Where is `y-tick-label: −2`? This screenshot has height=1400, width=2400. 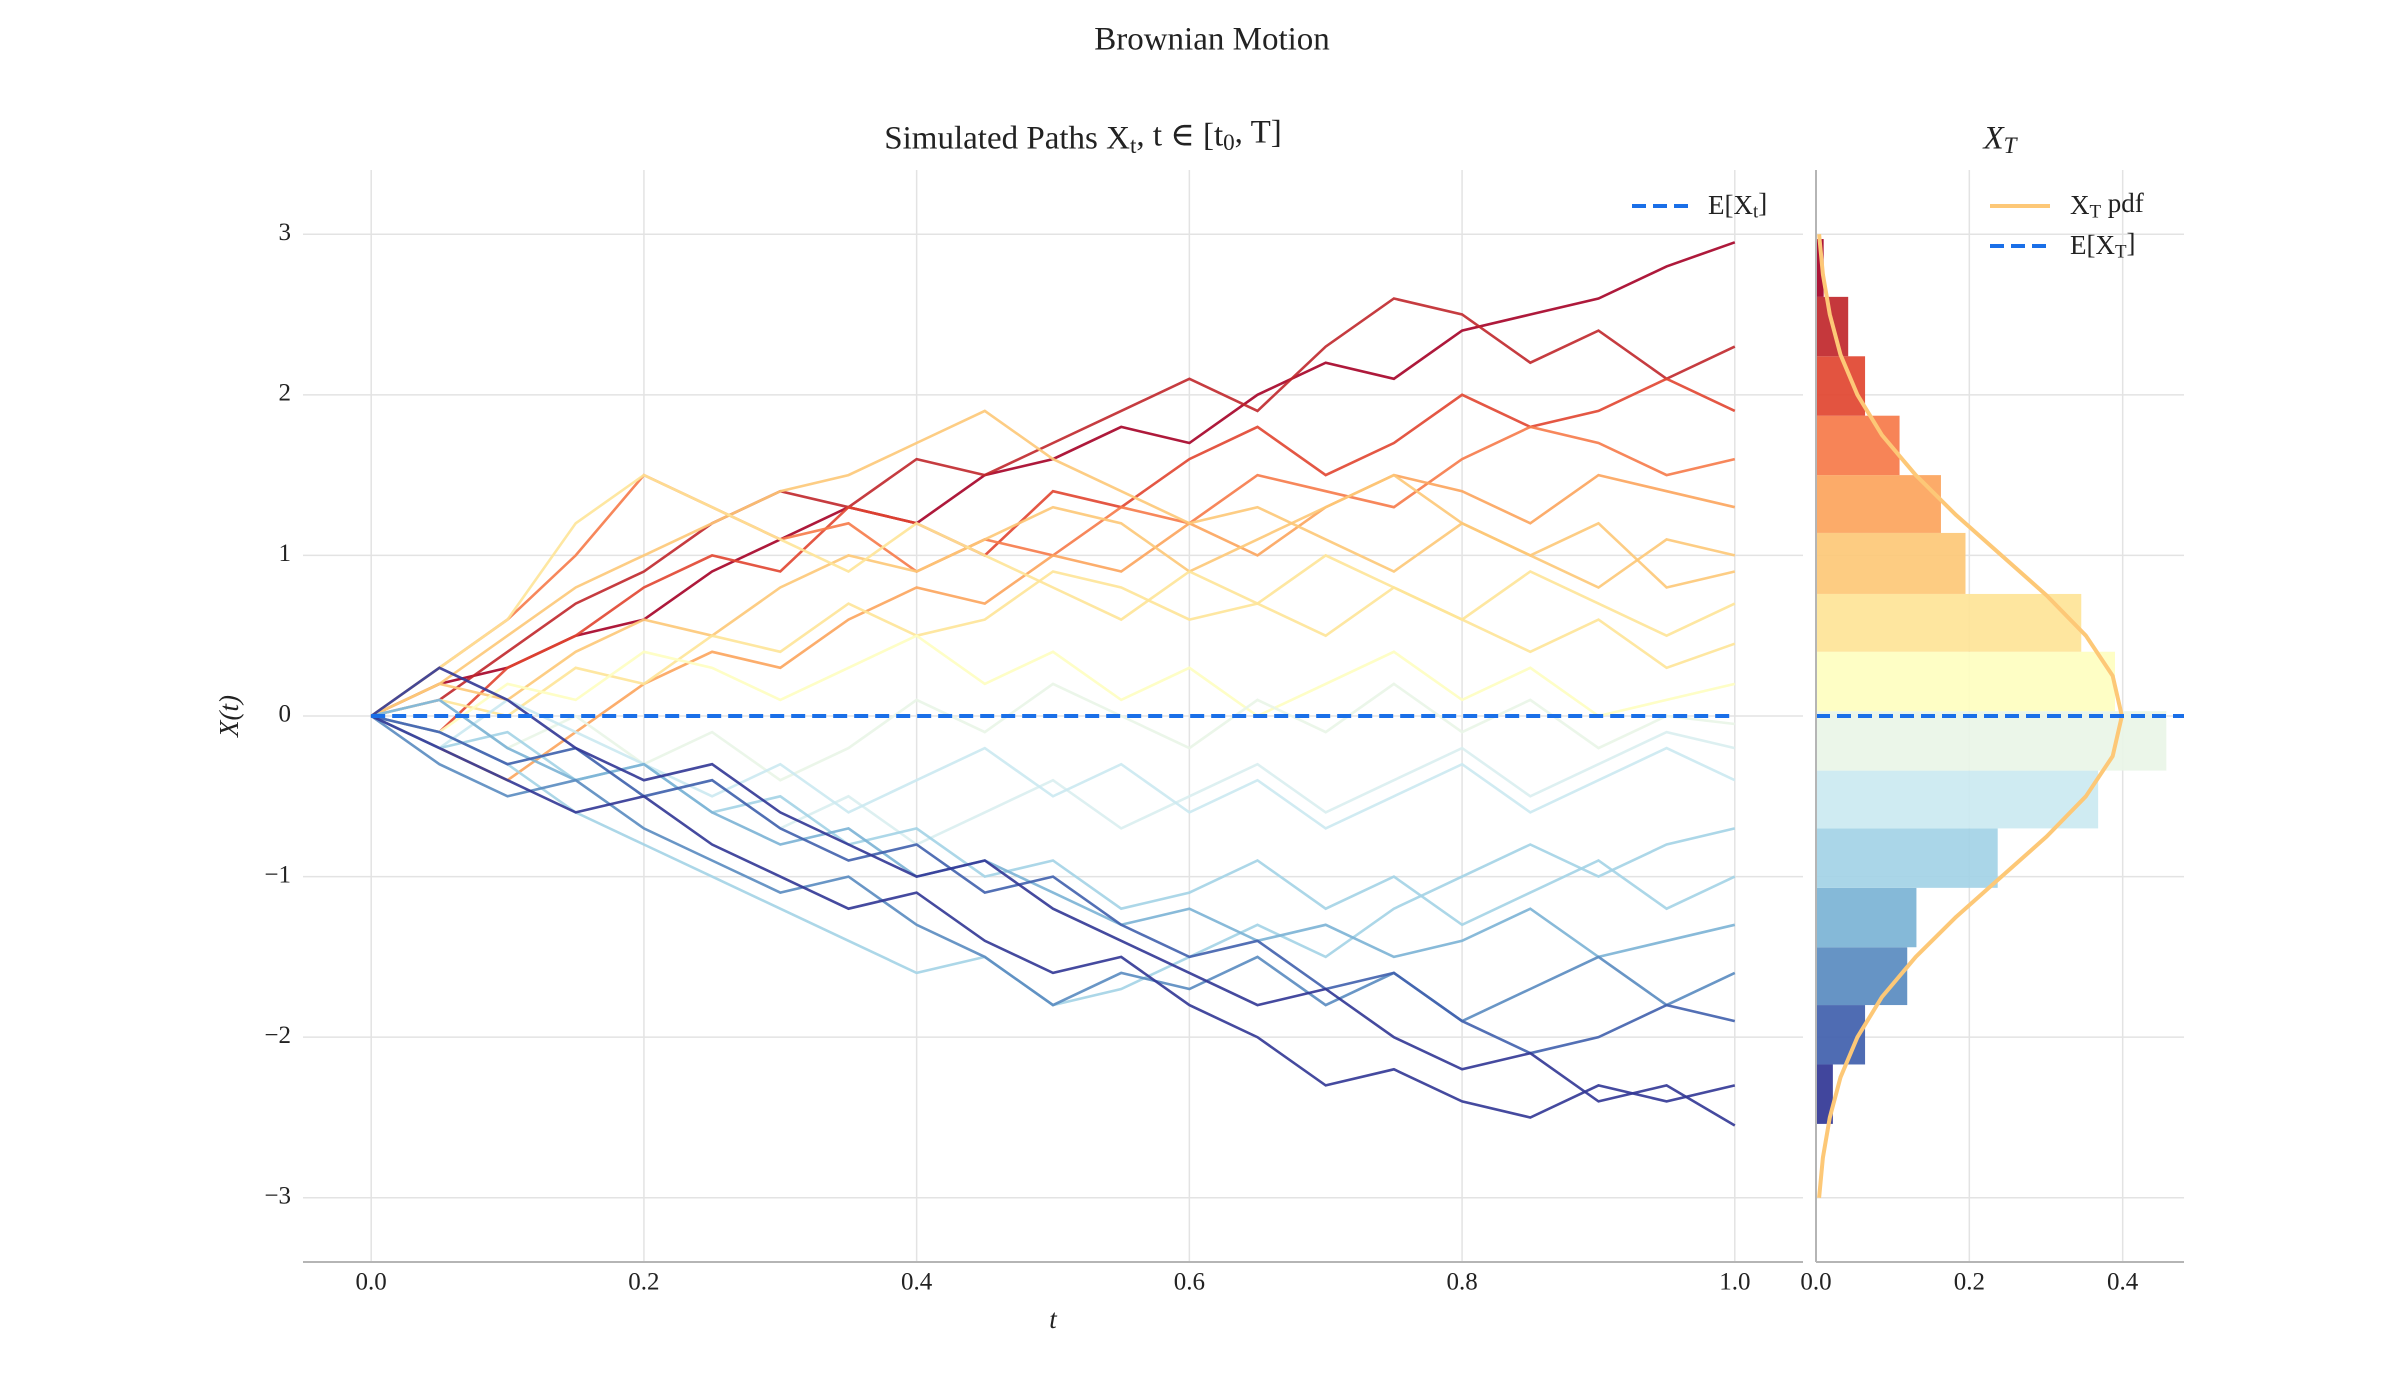 y-tick-label: −2 is located at coordinates (277, 1035).